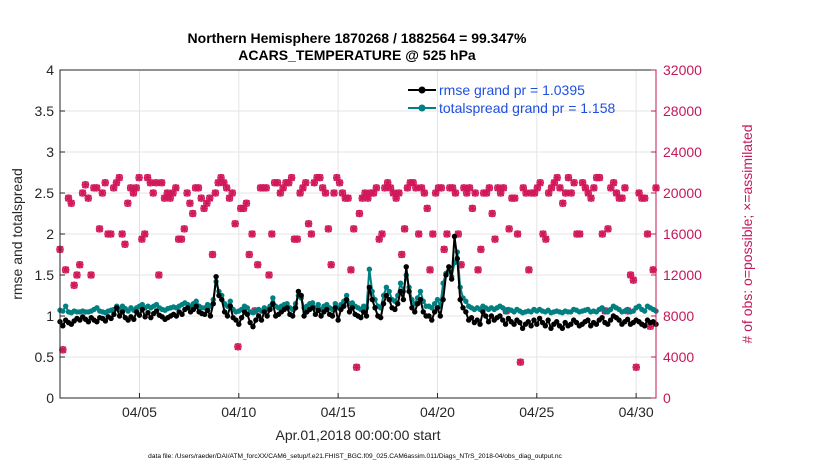  What do you see at coordinates (536, 412) in the screenshot?
I see `x-tick-label: 04/25` at bounding box center [536, 412].